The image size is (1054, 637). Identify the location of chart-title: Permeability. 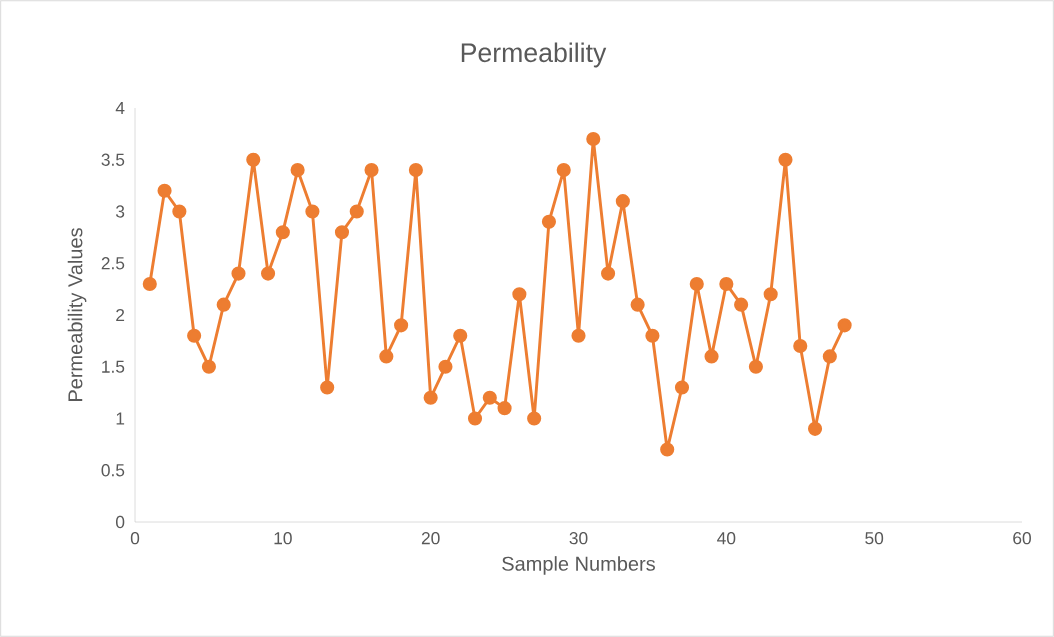
(534, 55).